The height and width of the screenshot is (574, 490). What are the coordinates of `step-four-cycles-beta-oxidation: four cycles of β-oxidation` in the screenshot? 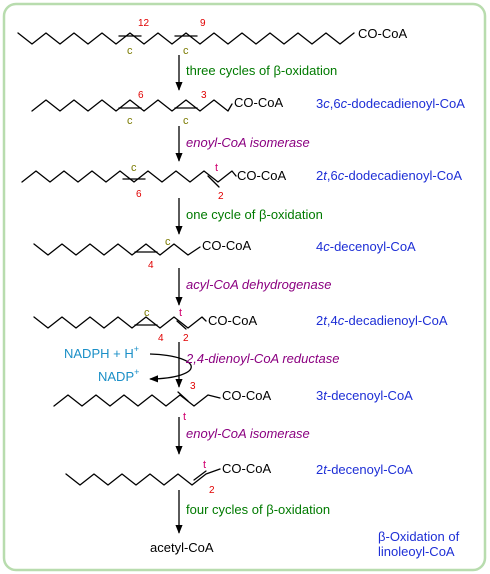 It's located at (258, 509).